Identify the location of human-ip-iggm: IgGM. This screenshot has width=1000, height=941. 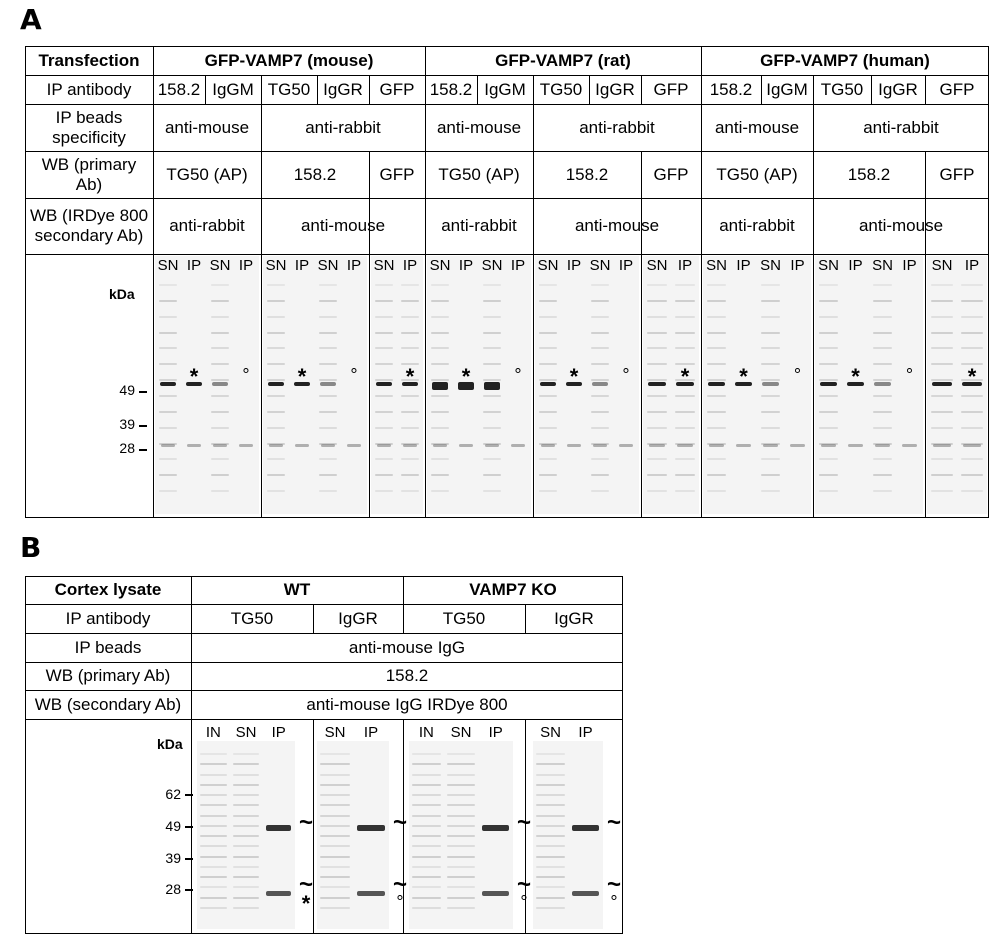
(787, 89).